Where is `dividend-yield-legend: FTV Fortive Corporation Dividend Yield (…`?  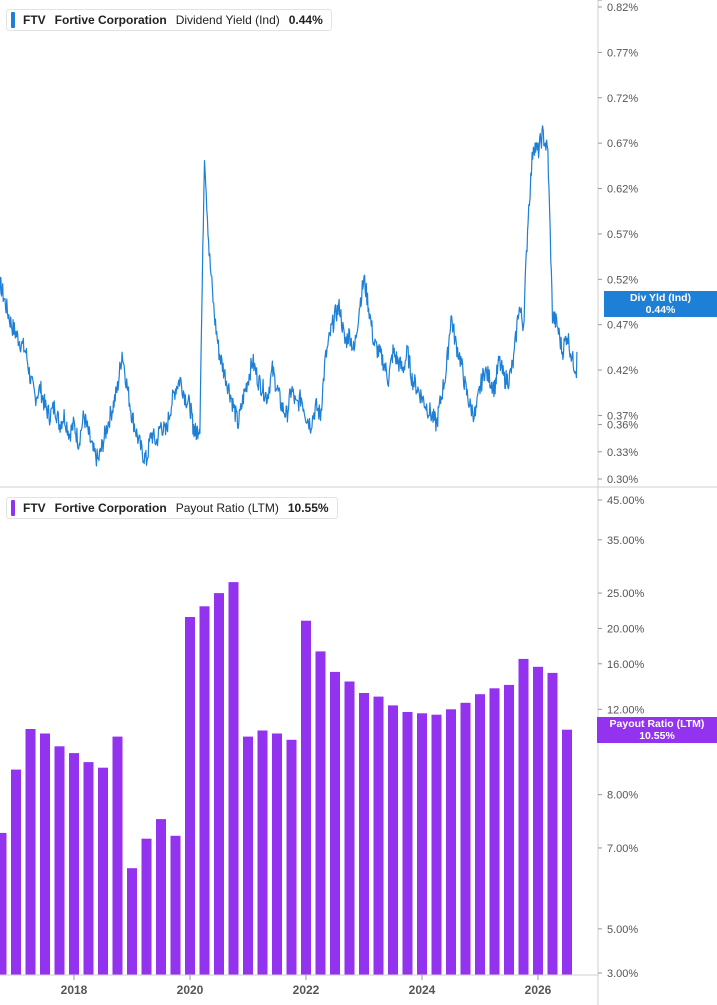 dividend-yield-legend: FTV Fortive Corporation Dividend Yield (… is located at coordinates (169, 20).